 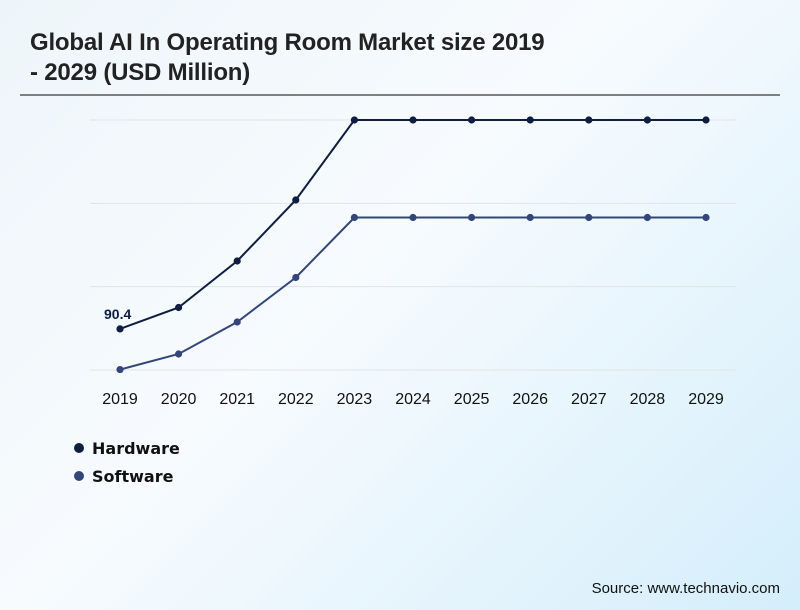 I want to click on data-label: 90.4, so click(x=117, y=314).